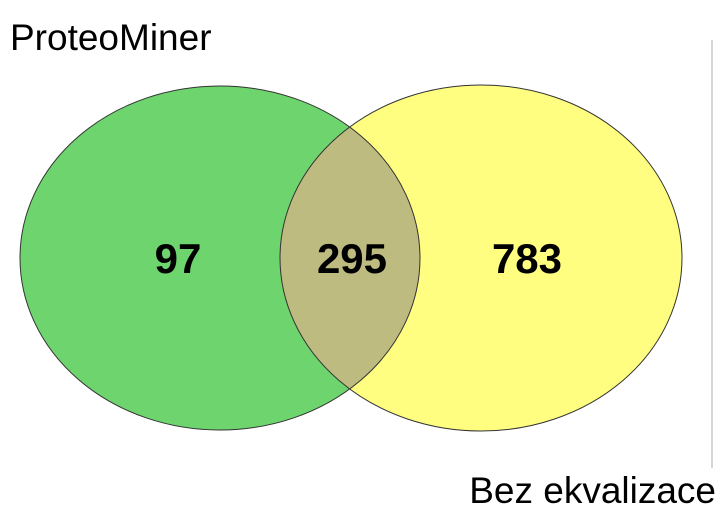  Describe the element at coordinates (527, 258) in the screenshot. I see `region-count: 783` at that location.